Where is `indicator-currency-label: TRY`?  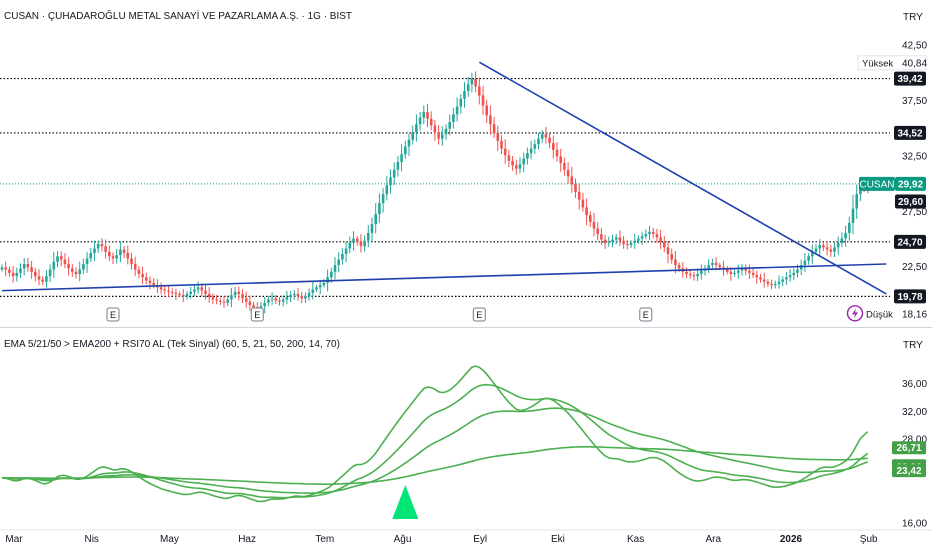
indicator-currency-label: TRY is located at coordinates (913, 345).